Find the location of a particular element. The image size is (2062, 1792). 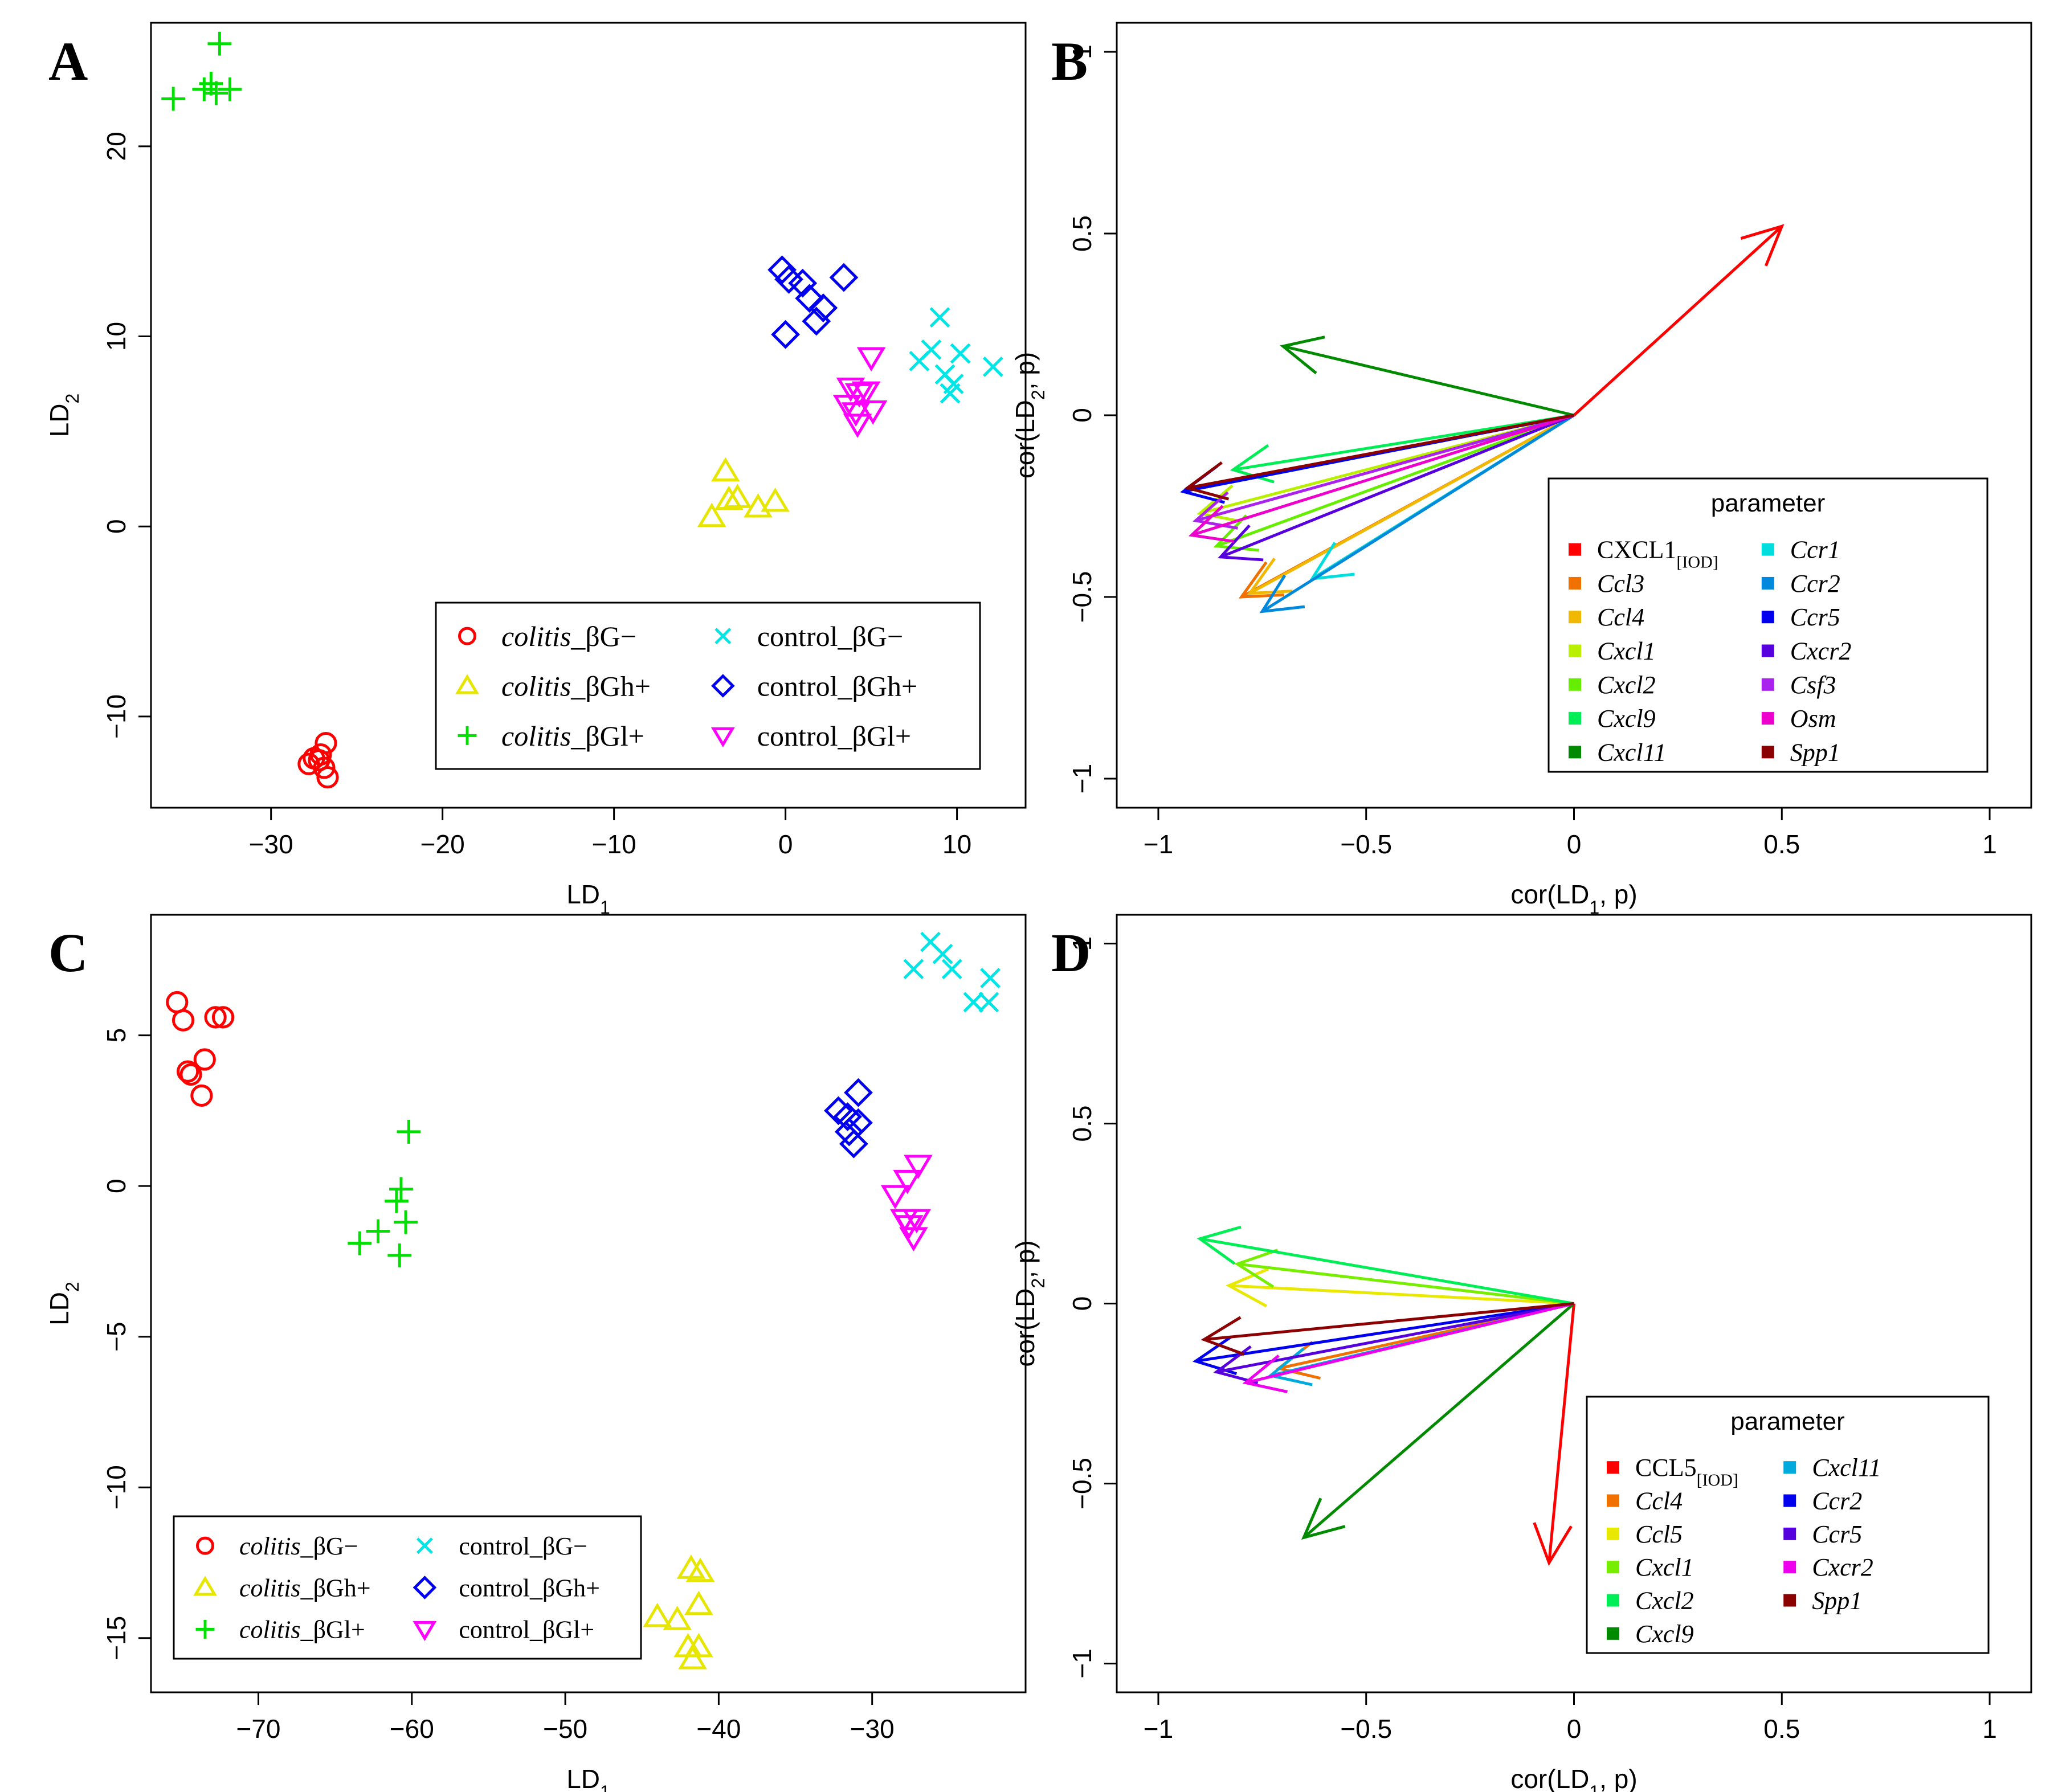

legend-label: Cxcr2 is located at coordinates (1821, 651).